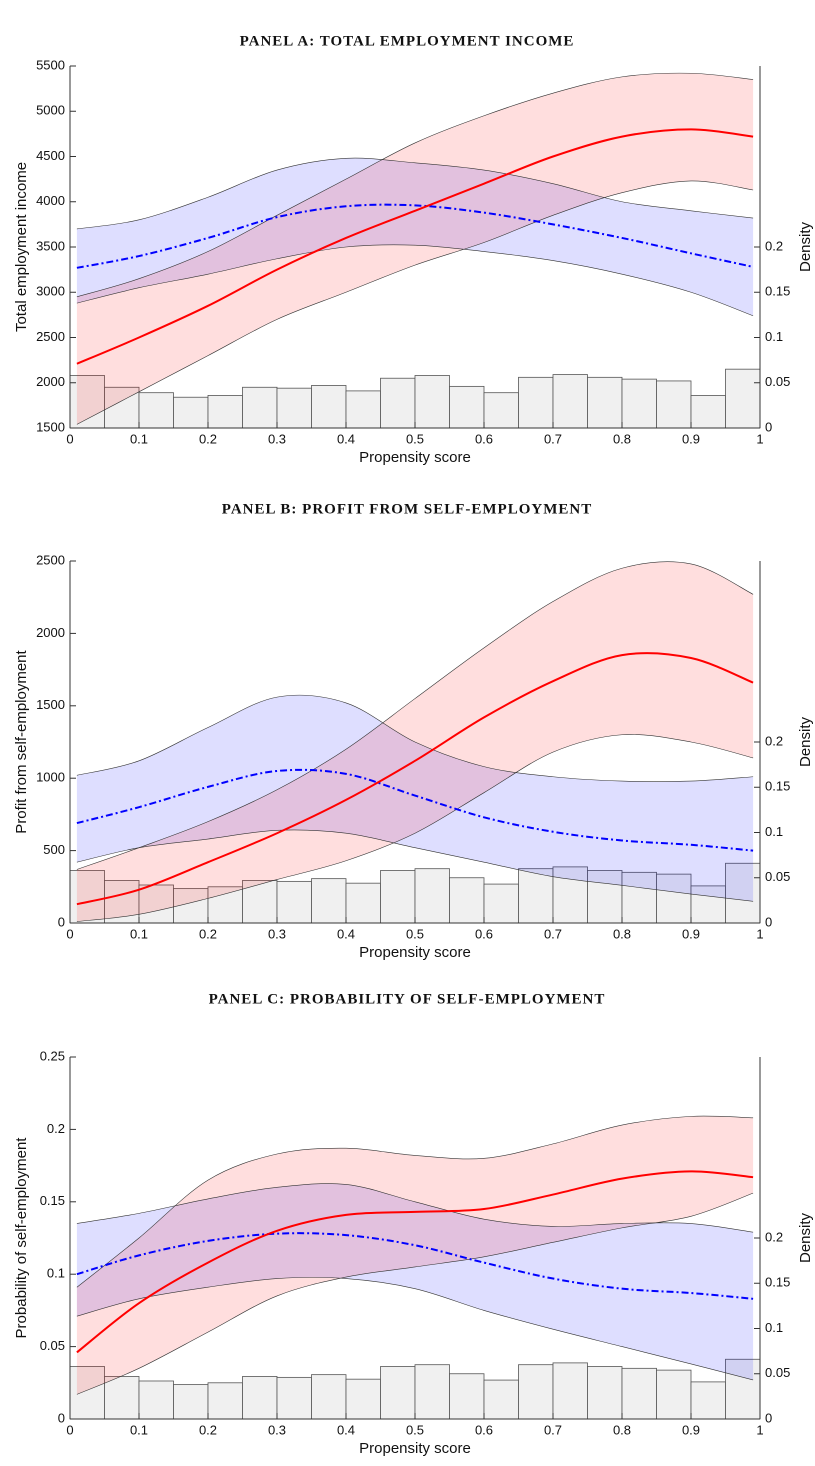 The width and height of the screenshot is (815, 1466). What do you see at coordinates (52, 1200) in the screenshot?
I see `y-tick-label: 0.15` at bounding box center [52, 1200].